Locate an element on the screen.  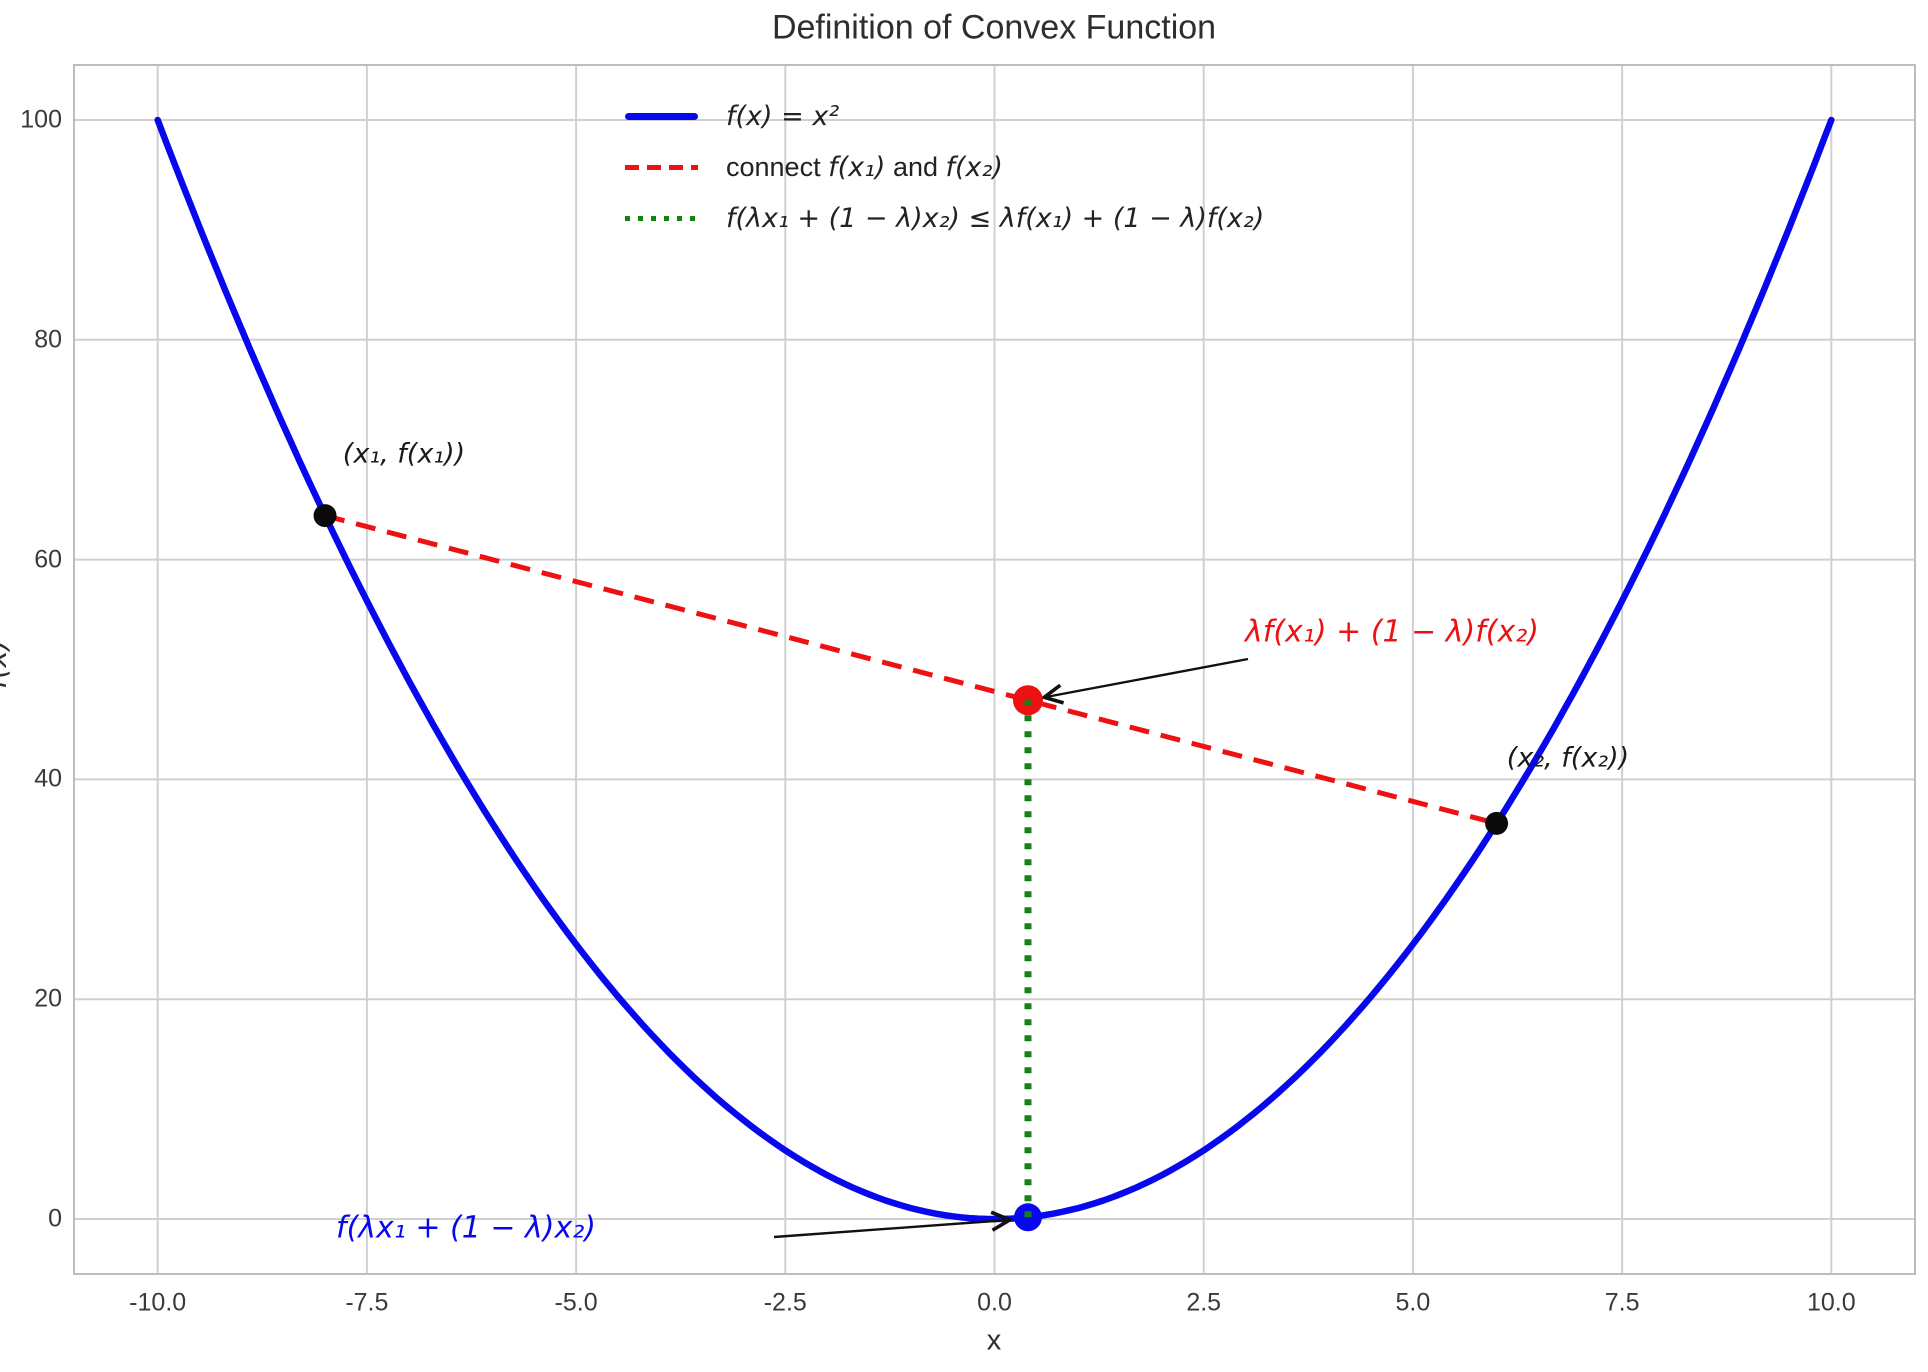
y-tick-label: 20 is located at coordinates (48, 998).